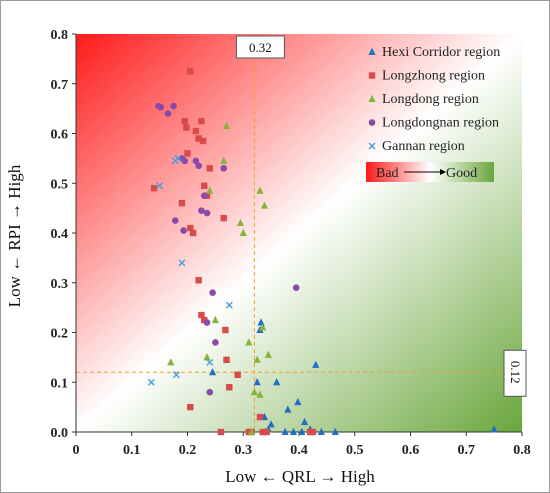 This screenshot has height=493, width=550. Describe the element at coordinates (299, 450) in the screenshot. I see `x-tick-label: 0.4` at that location.